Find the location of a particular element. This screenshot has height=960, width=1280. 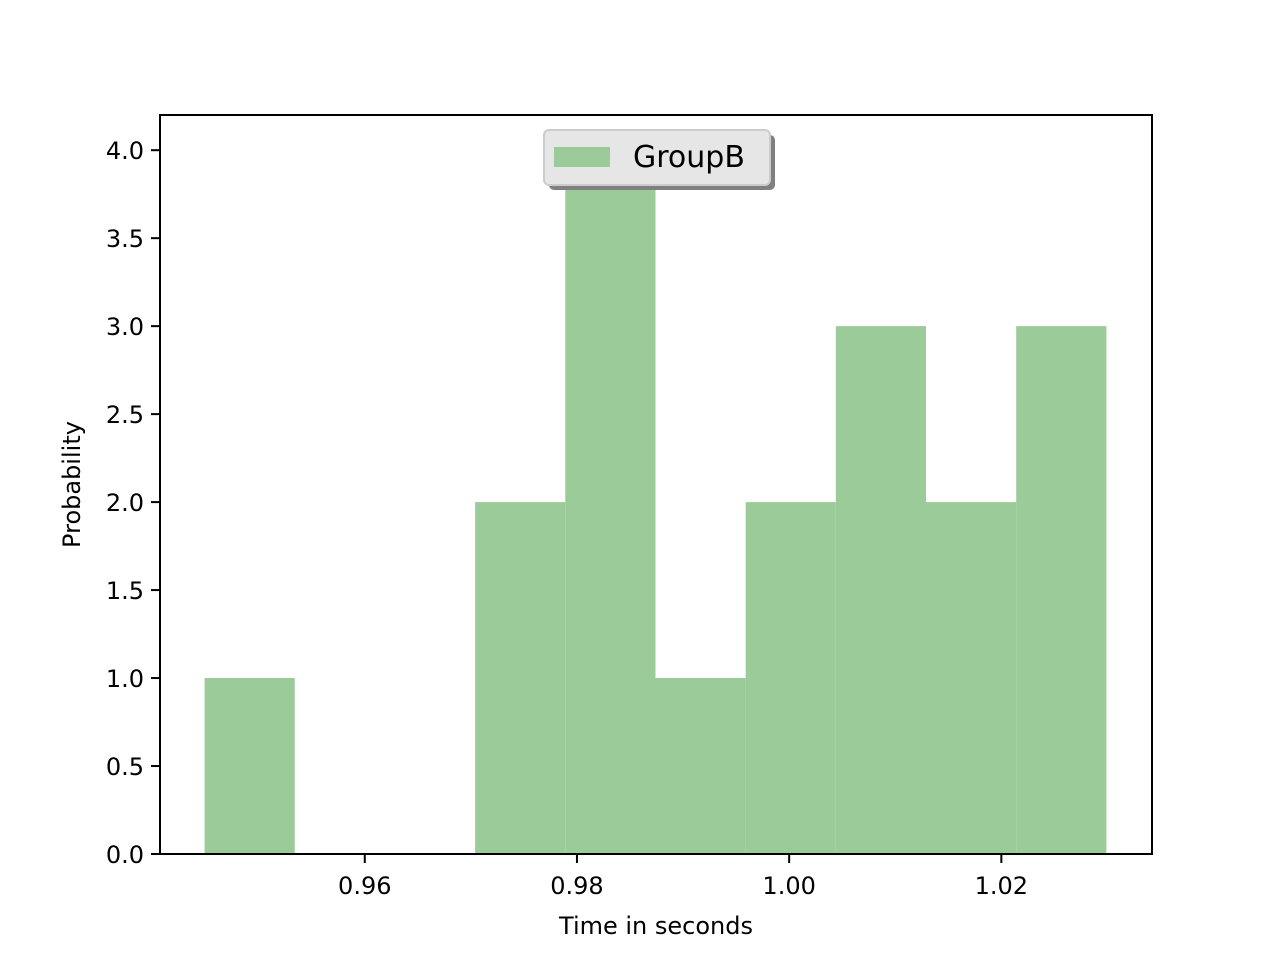

legend: GroupB is located at coordinates (659, 159).